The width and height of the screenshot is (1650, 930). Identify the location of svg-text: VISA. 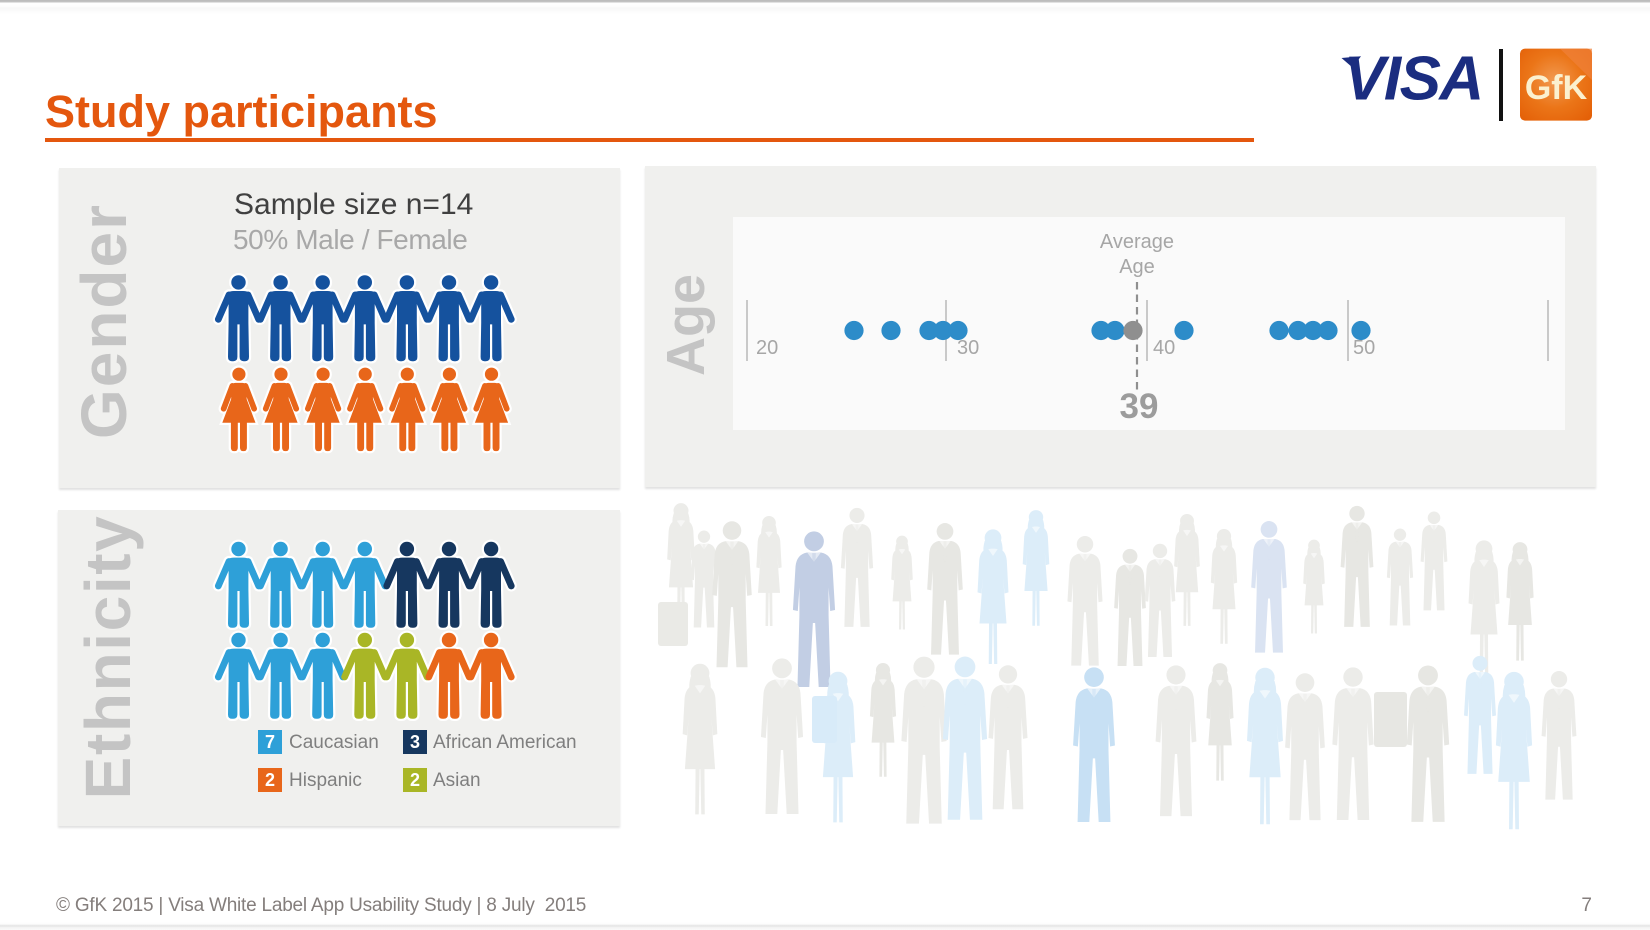
(1413, 79).